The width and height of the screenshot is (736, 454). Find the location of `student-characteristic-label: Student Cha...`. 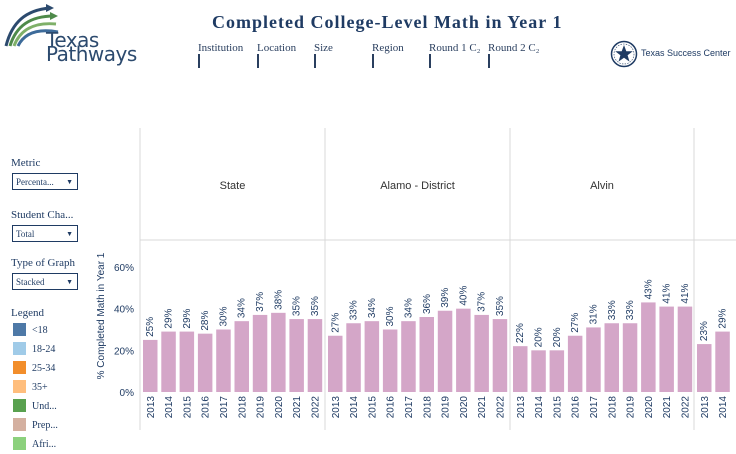

student-characteristic-label: Student Cha... is located at coordinates (42, 215).